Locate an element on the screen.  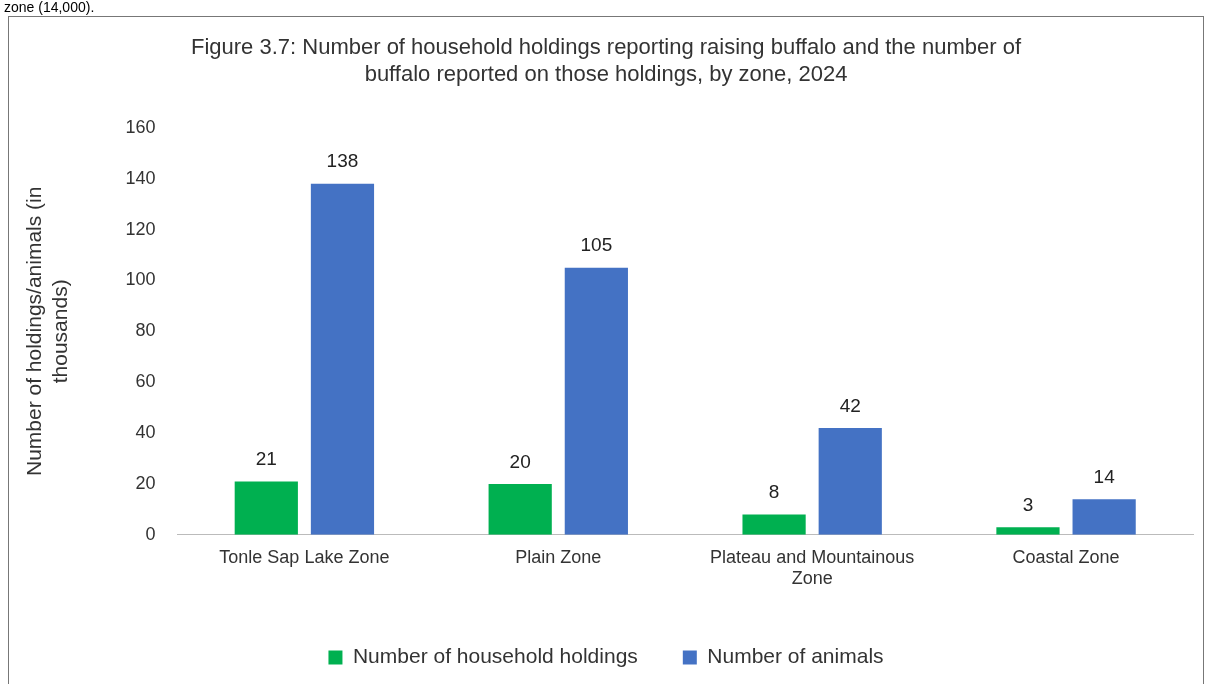
data-label: 8 is located at coordinates (774, 492).